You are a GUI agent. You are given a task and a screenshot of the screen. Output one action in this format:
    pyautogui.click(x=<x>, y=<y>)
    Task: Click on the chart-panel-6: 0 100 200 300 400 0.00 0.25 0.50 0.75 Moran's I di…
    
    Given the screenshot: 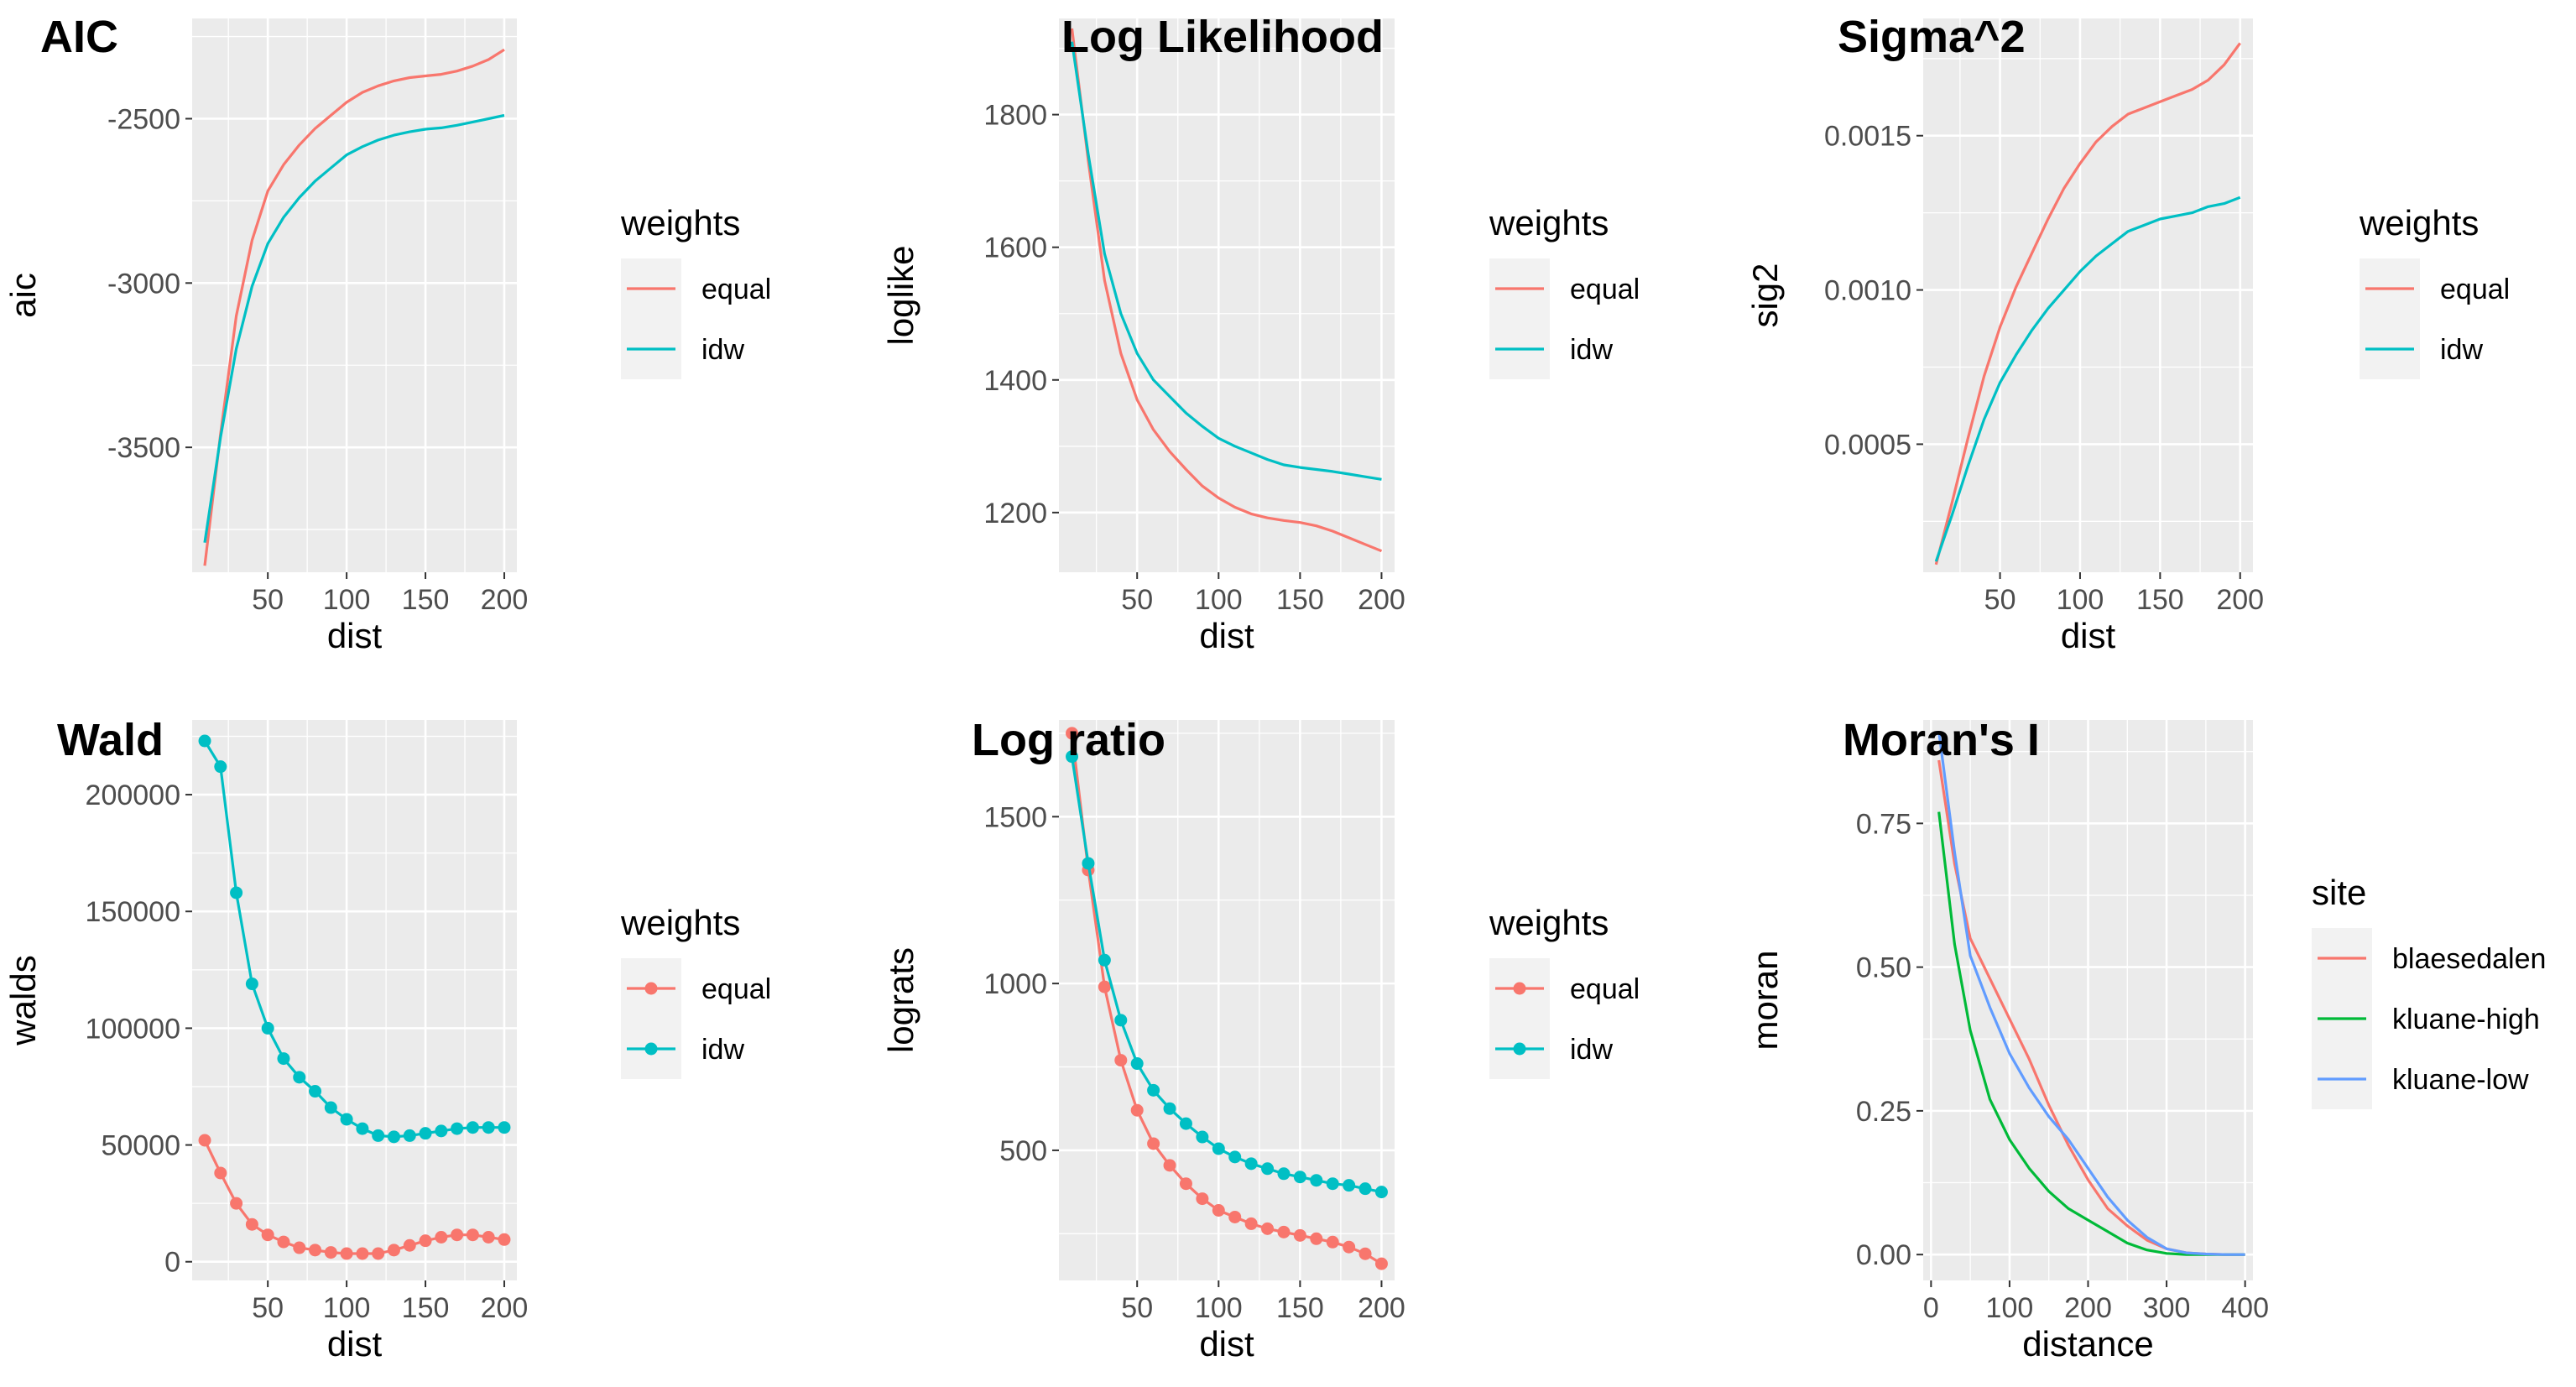 What is the action you would take?
    pyautogui.click(x=2145, y=1039)
    